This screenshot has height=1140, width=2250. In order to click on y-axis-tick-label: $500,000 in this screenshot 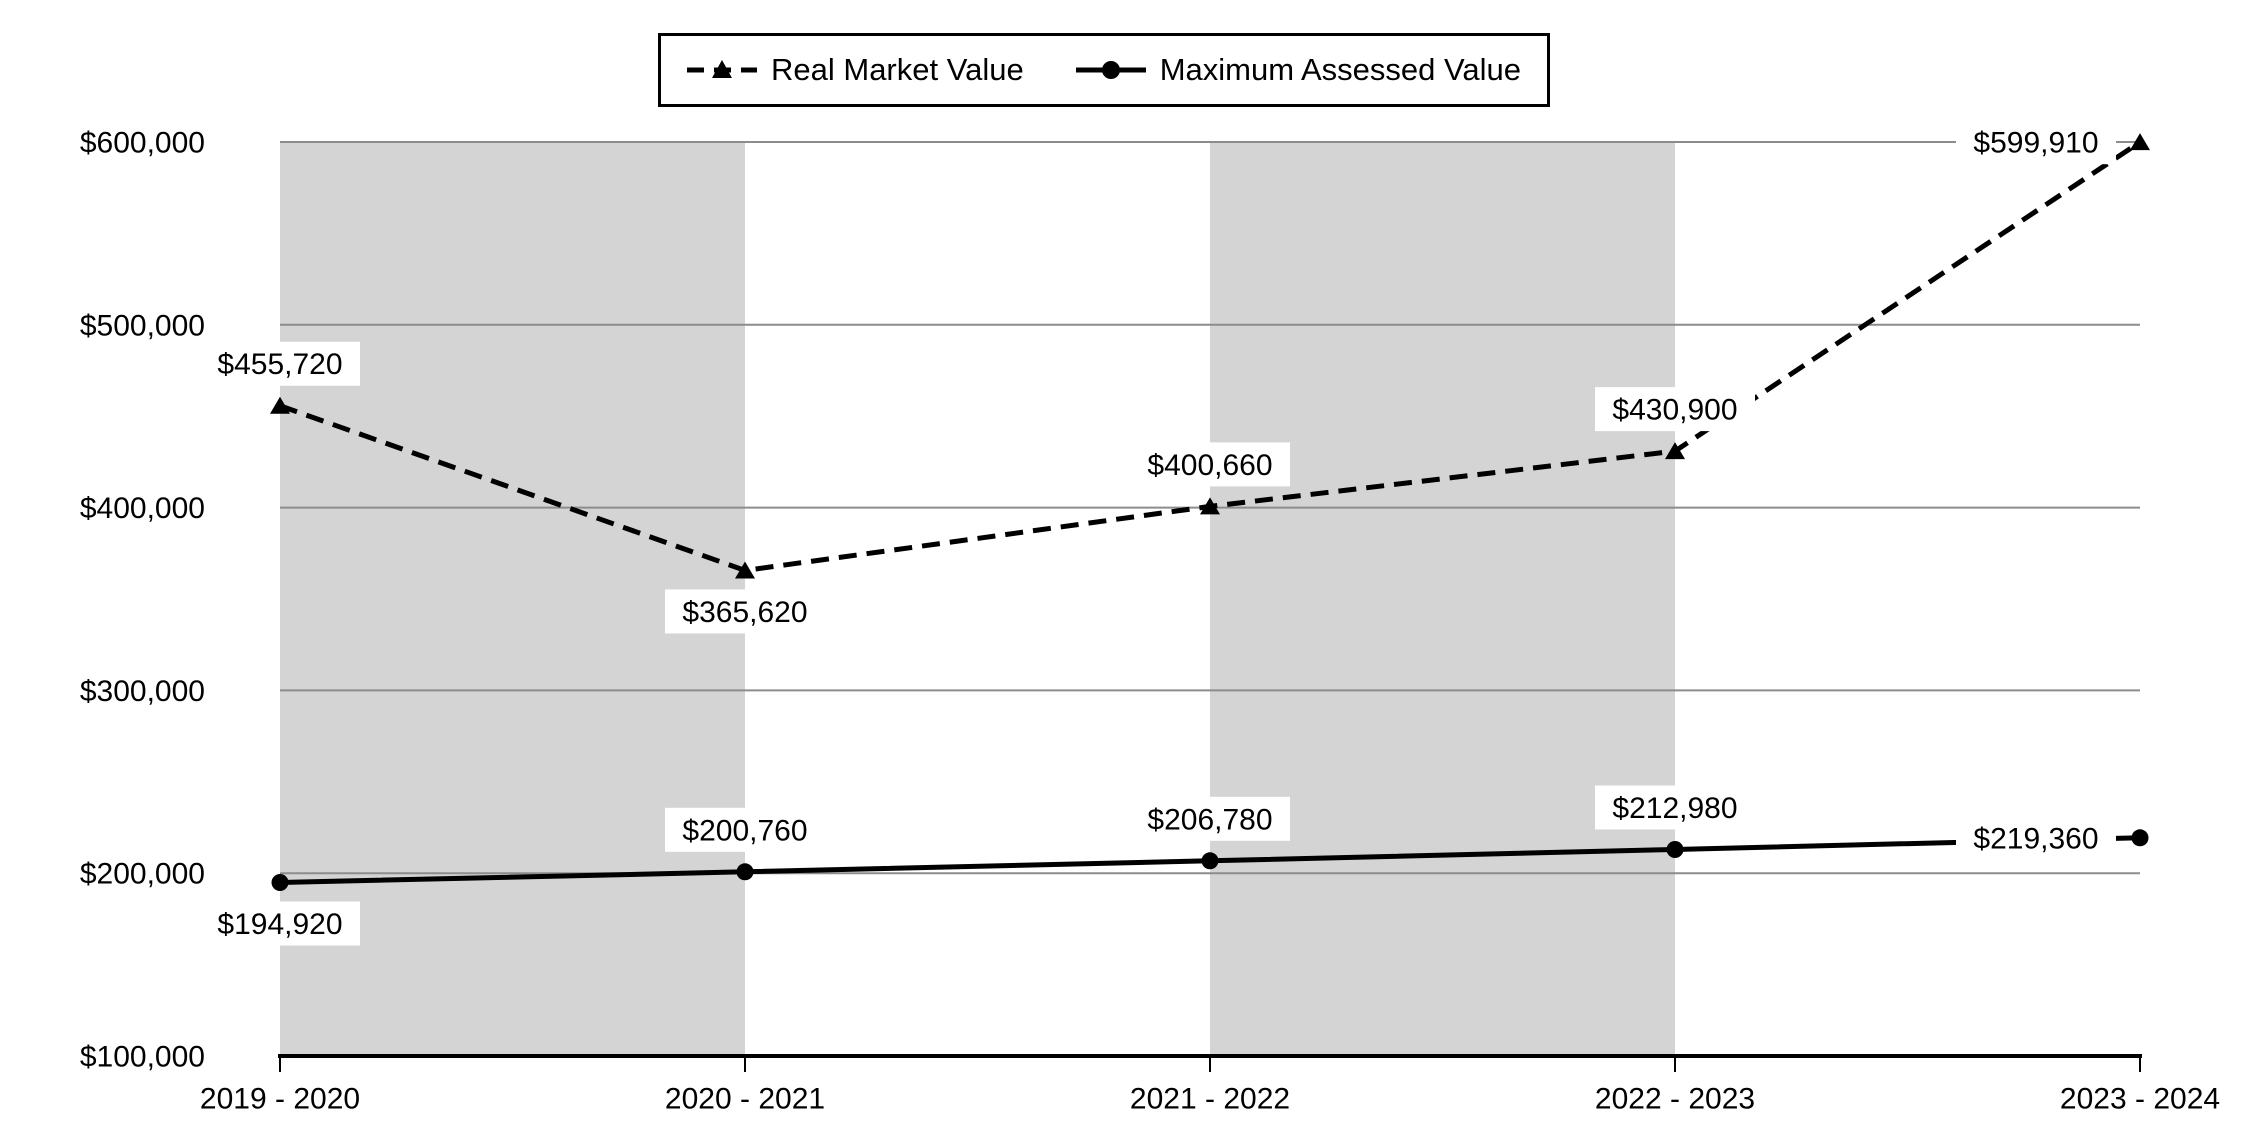, I will do `click(142, 325)`.